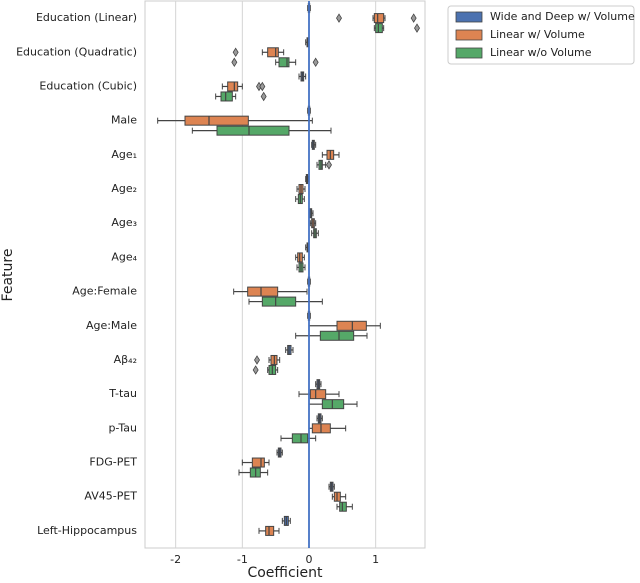 This screenshot has height=583, width=640. Describe the element at coordinates (124, 120) in the screenshot. I see `y-tick-label: Male` at that location.